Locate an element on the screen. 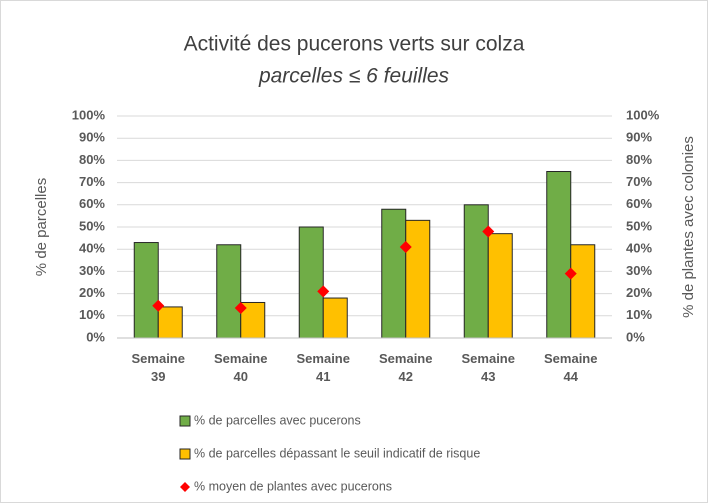 The width and height of the screenshot is (709, 504). y2-tick-label: 90% is located at coordinates (639, 137).